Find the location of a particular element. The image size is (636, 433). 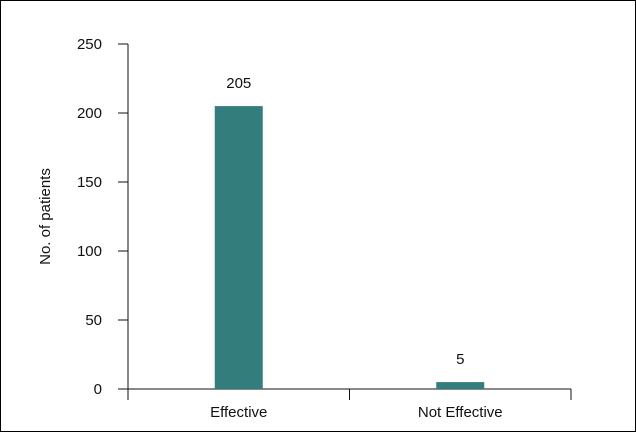

y-tick-label: 50 is located at coordinates (93, 320).